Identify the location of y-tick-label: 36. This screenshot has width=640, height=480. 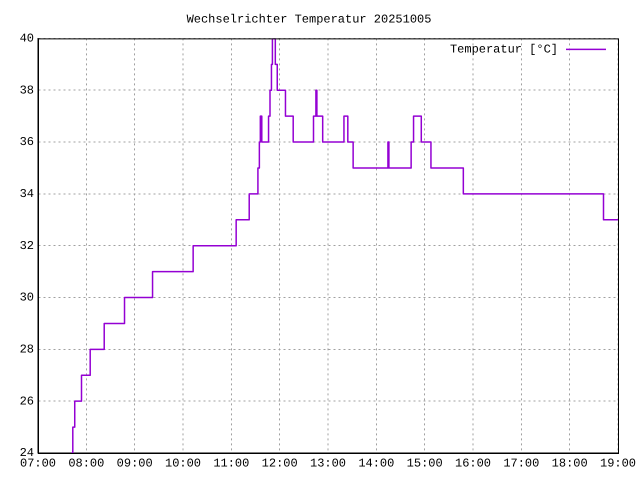
(27, 142).